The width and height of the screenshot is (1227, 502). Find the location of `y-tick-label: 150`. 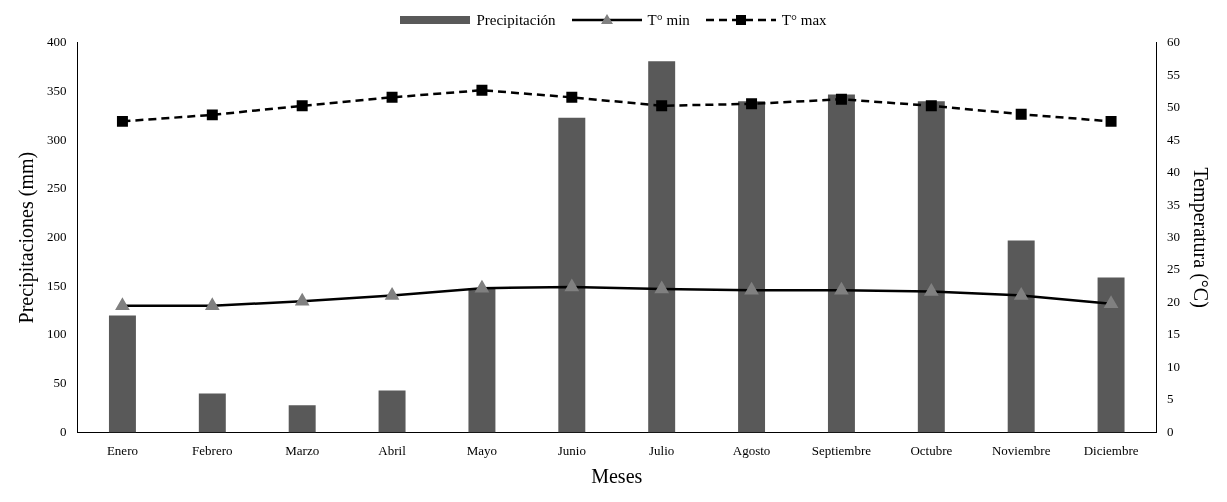

y-tick-label: 150 is located at coordinates (57, 285).